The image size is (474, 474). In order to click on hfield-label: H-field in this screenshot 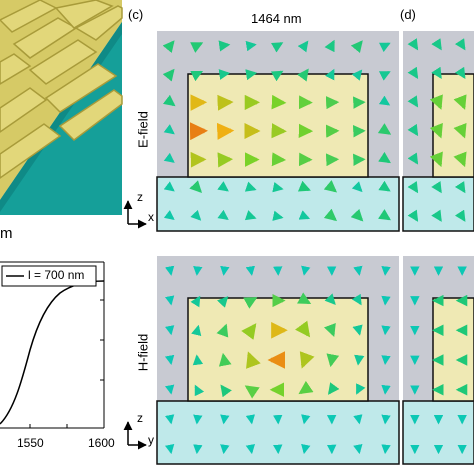, I will do `click(143, 353)`.